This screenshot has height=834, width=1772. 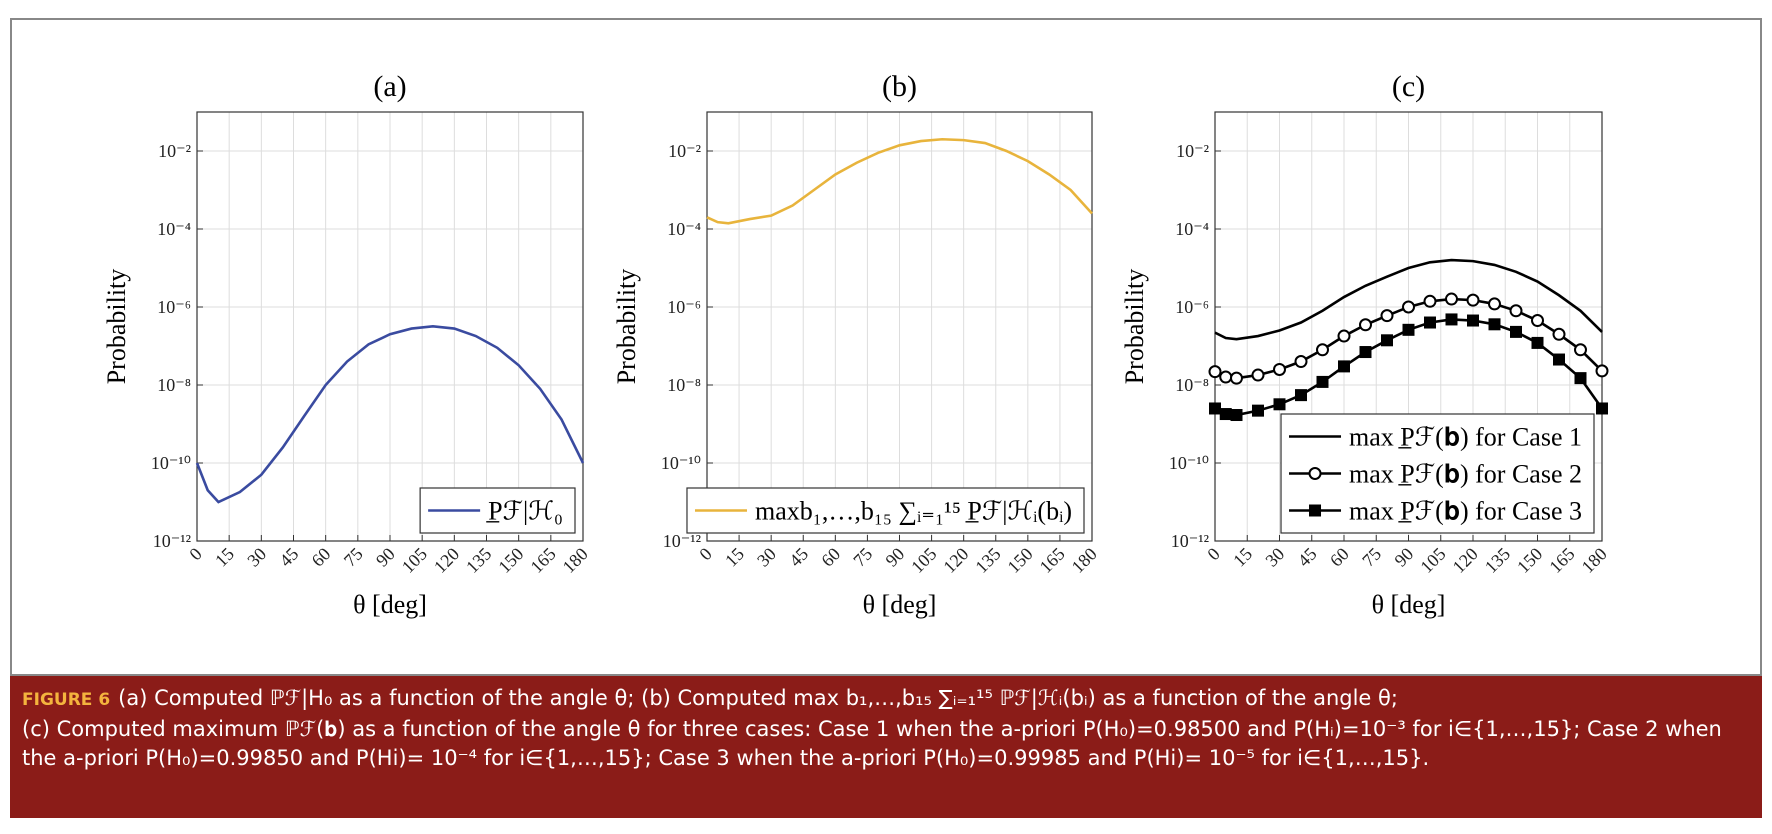 I want to click on y-tick-label: 10⁻⁴, so click(x=1192, y=229).